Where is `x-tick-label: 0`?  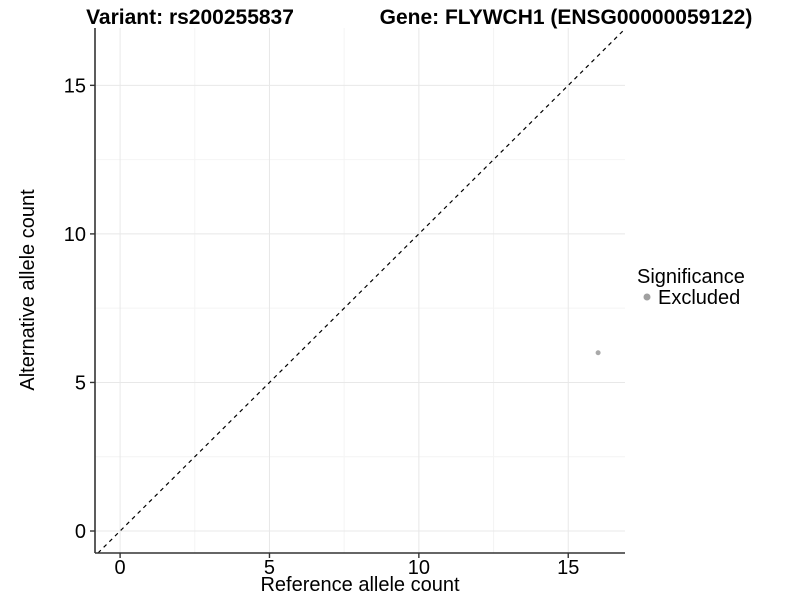
x-tick-label: 0 is located at coordinates (120, 568).